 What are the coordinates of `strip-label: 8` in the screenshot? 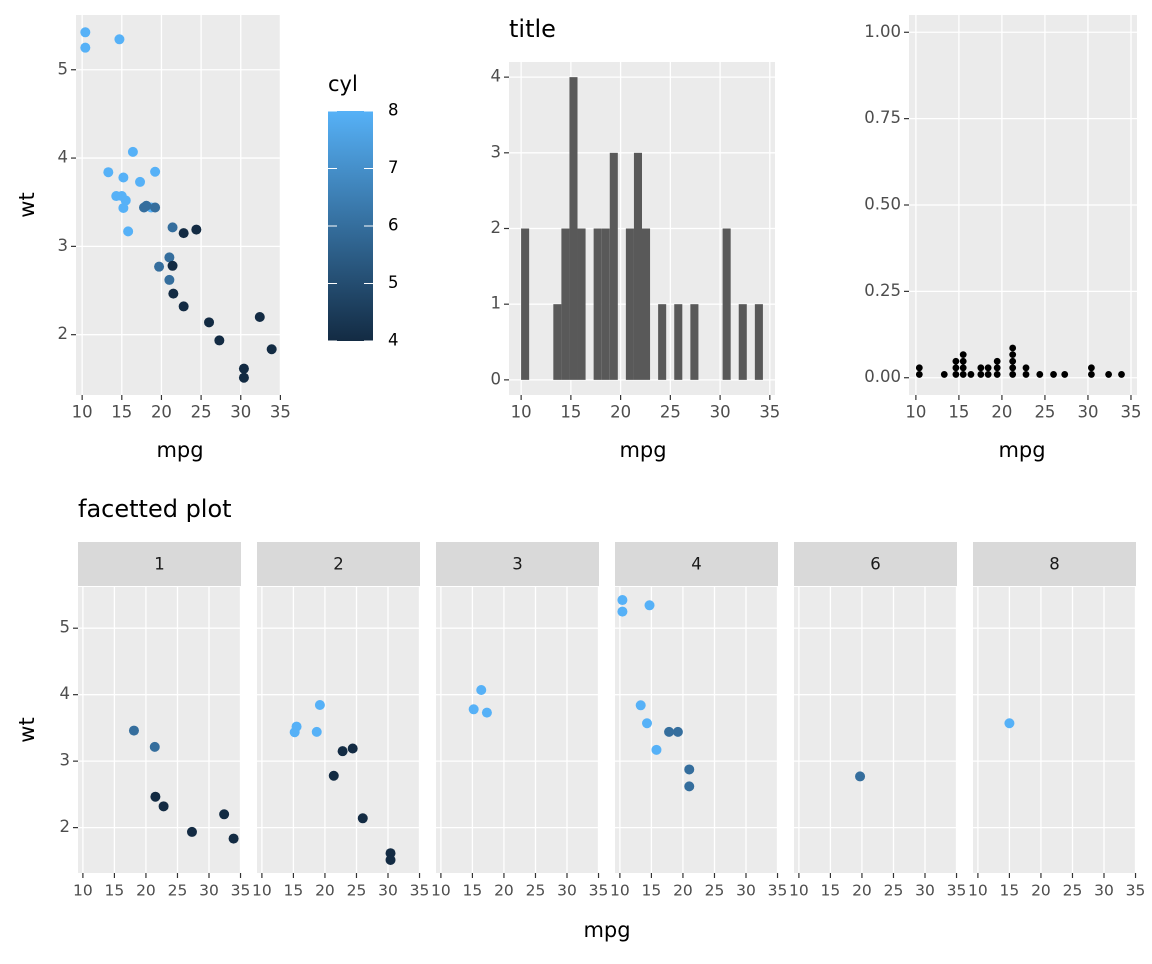 It's located at (1054, 564).